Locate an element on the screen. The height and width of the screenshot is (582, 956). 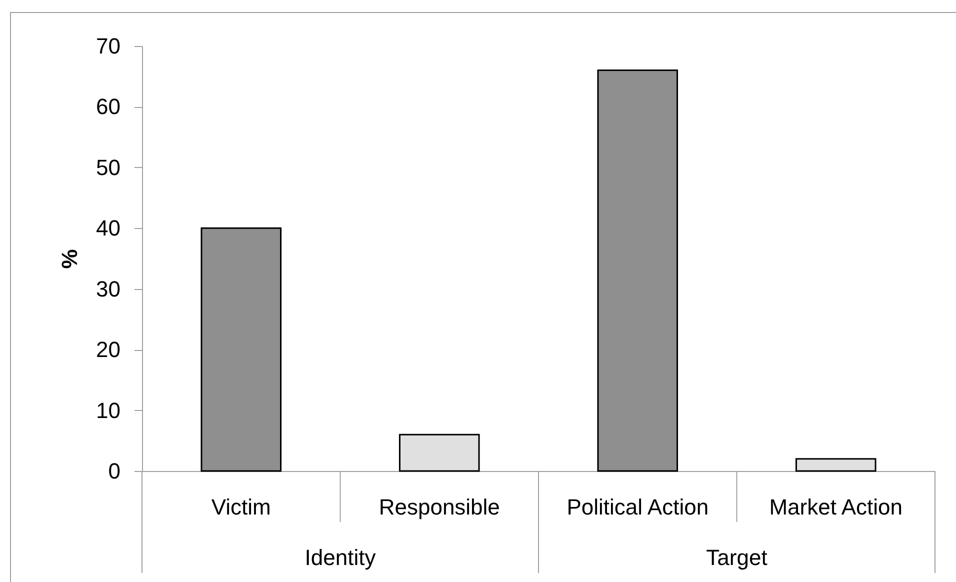
y-tick-label: 70 is located at coordinates (108, 46).